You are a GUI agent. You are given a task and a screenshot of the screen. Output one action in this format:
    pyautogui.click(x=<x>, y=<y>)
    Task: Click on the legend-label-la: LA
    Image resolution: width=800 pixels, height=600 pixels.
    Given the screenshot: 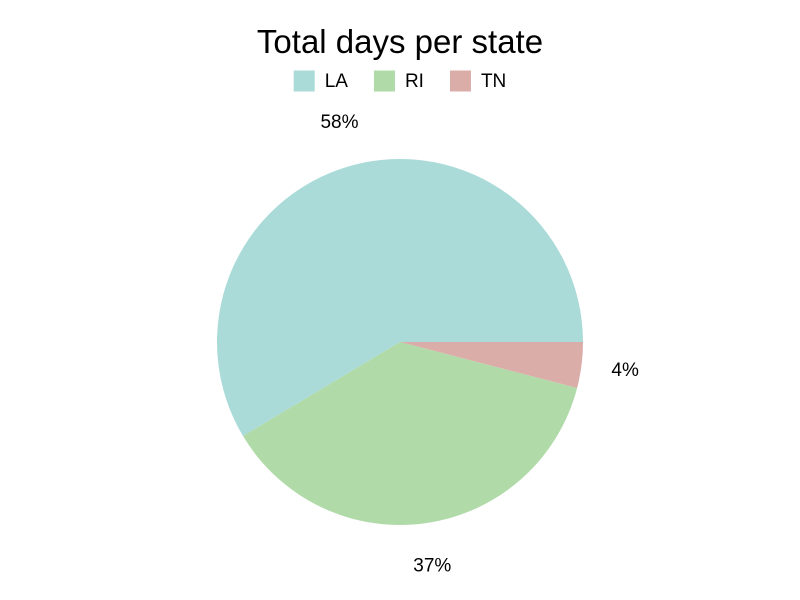 What is the action you would take?
    pyautogui.click(x=337, y=81)
    